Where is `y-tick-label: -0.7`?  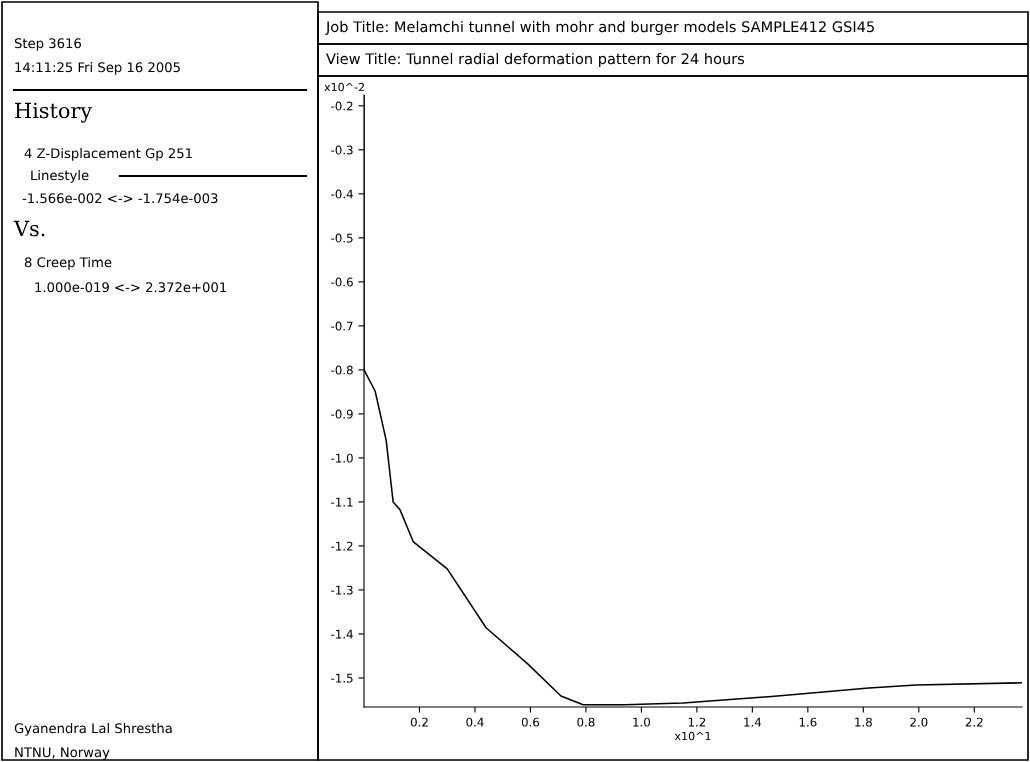 y-tick-label: -0.7 is located at coordinates (342, 326).